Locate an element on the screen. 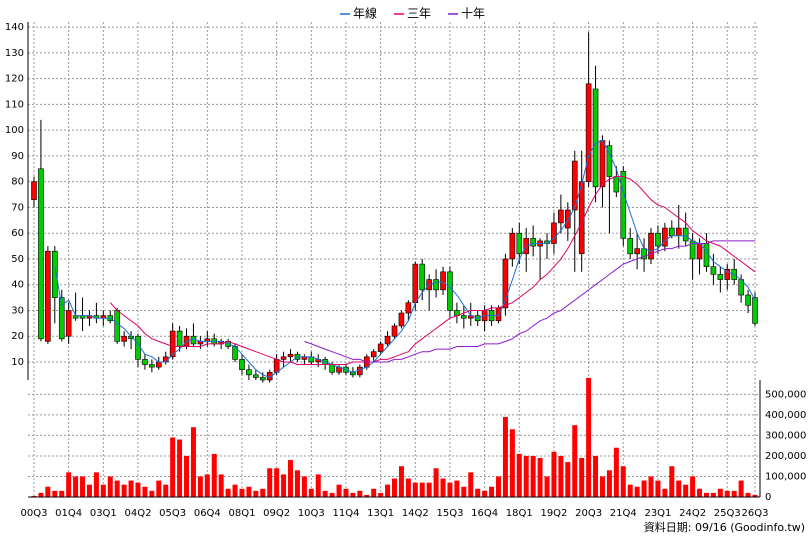 The height and width of the screenshot is (540, 808). legend-label: 十年 is located at coordinates (473, 14).